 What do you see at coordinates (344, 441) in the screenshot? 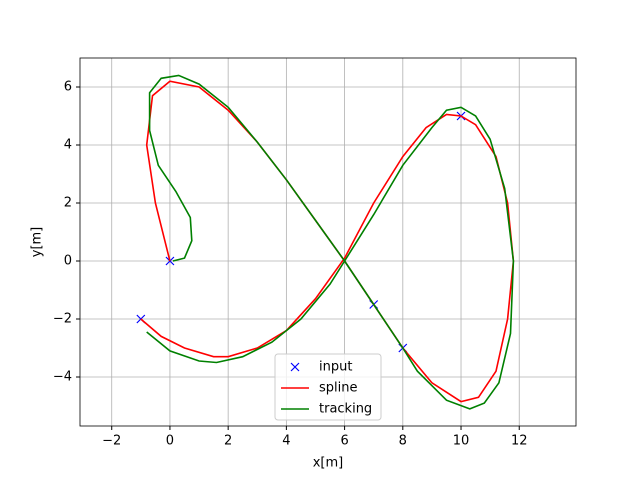
I see `x-tick-label: 6` at bounding box center [344, 441].